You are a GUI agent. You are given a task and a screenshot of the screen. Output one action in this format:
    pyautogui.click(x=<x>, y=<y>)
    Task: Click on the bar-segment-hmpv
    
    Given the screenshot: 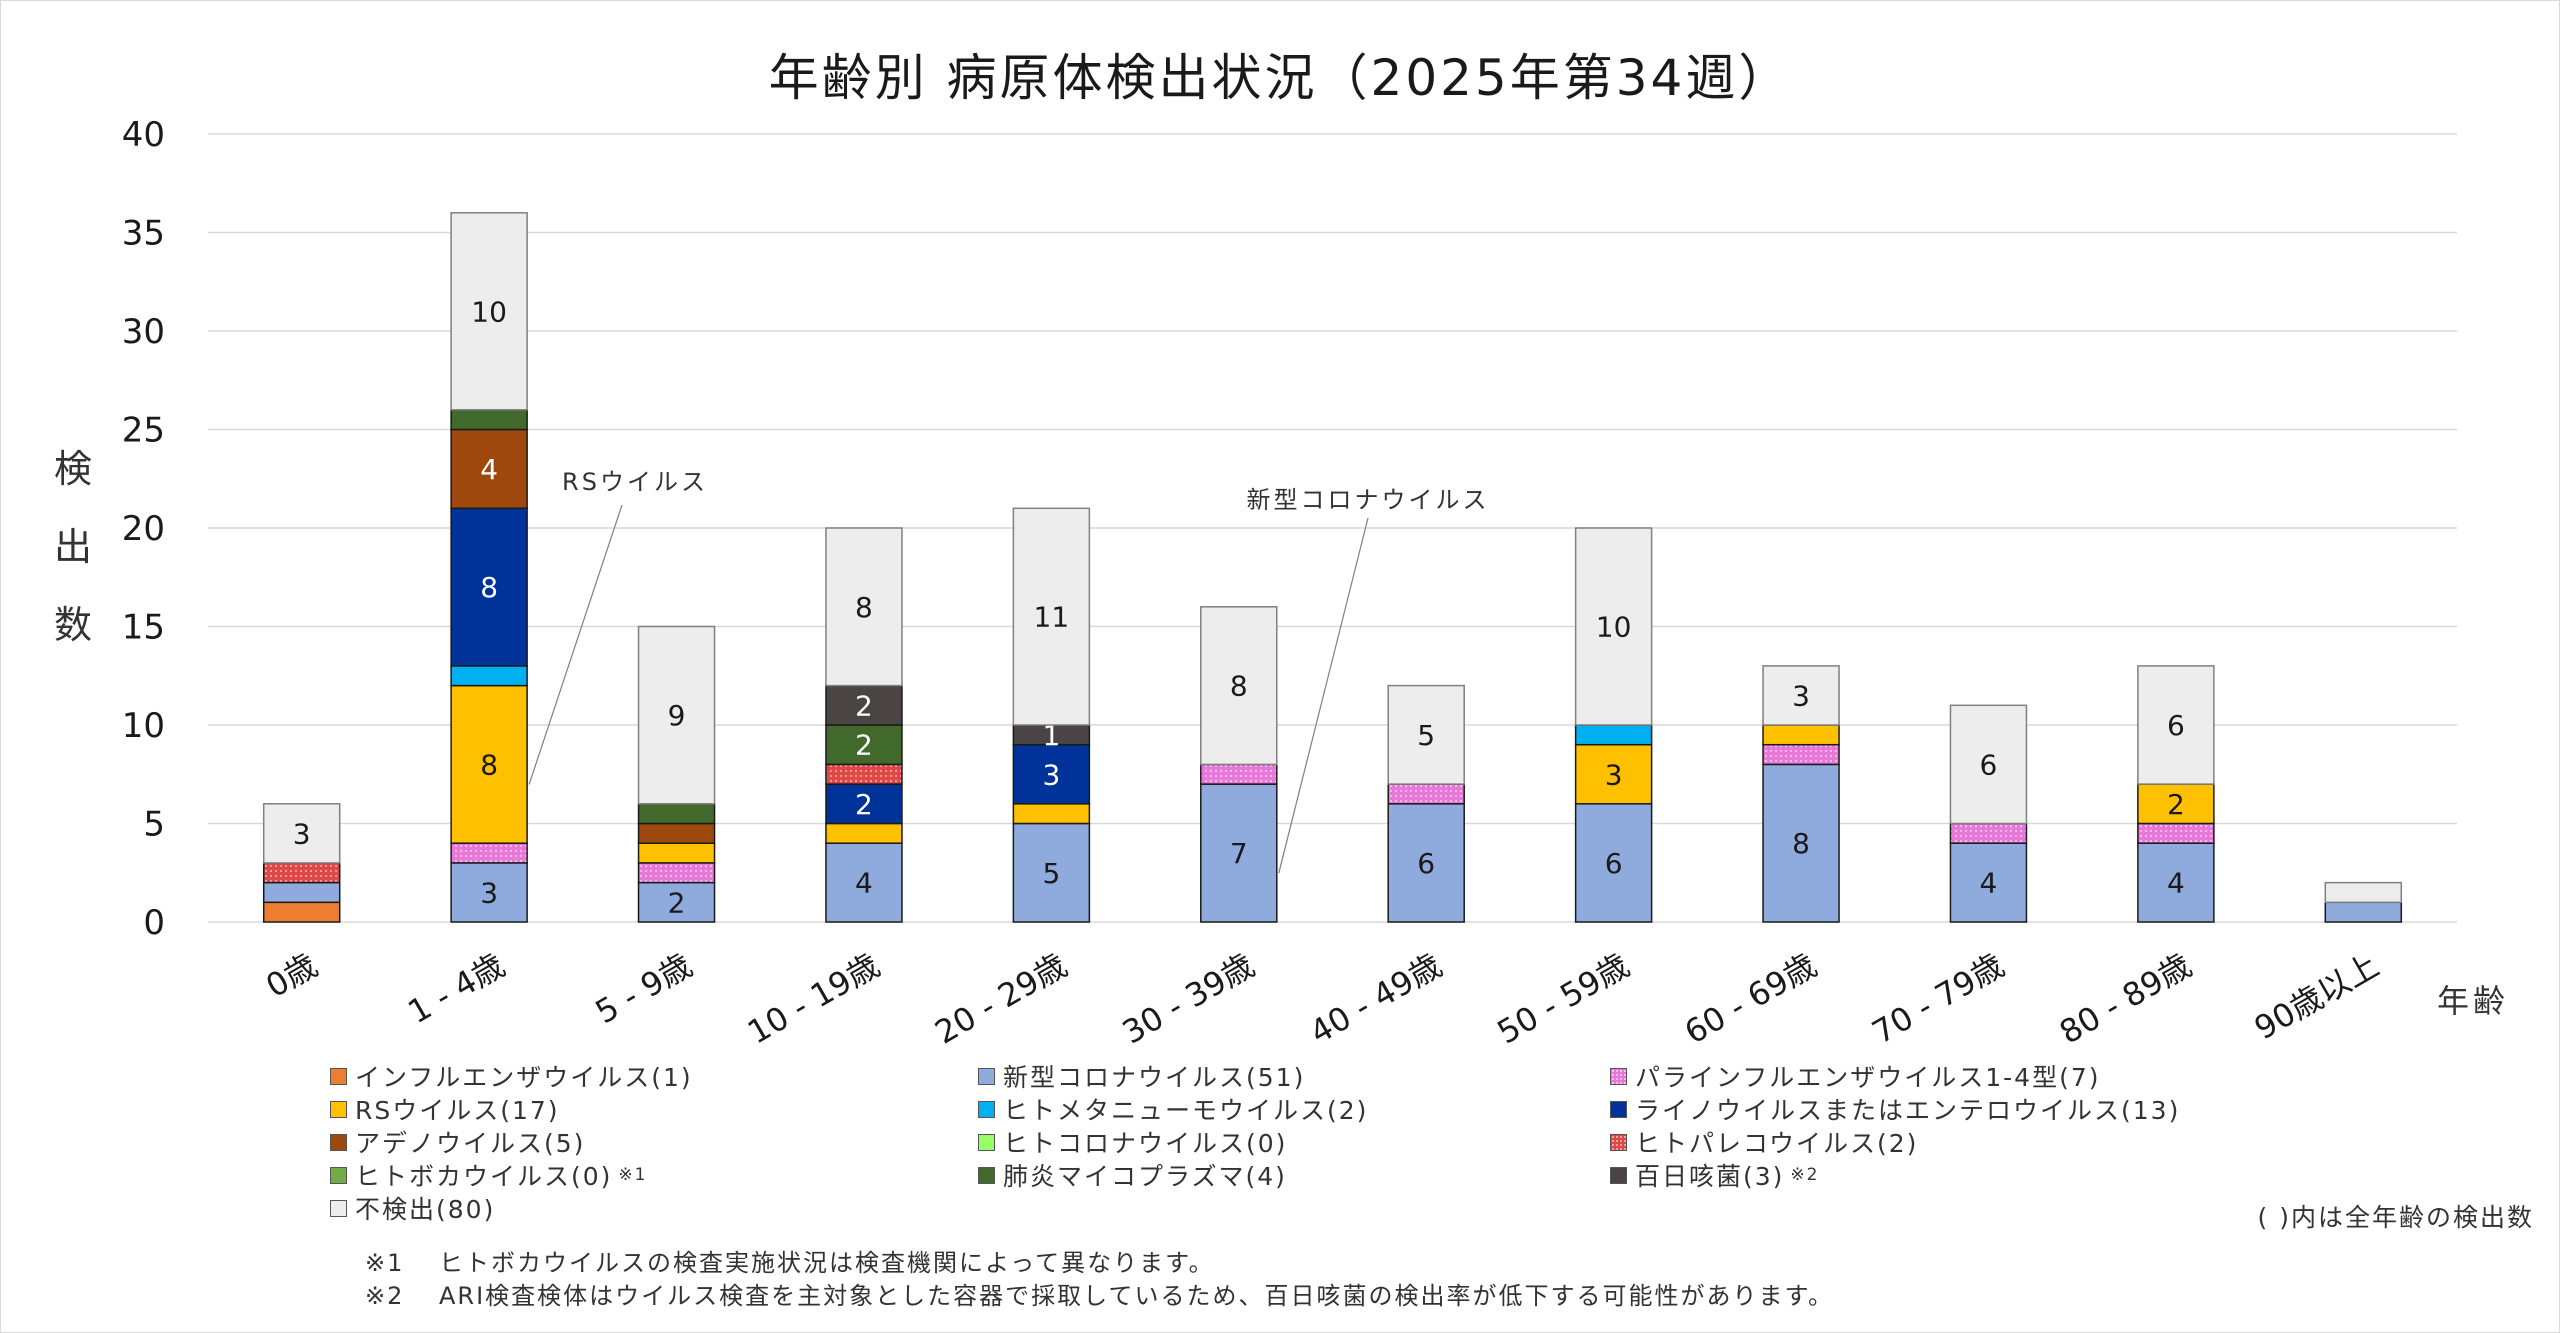 What is the action you would take?
    pyautogui.click(x=489, y=676)
    